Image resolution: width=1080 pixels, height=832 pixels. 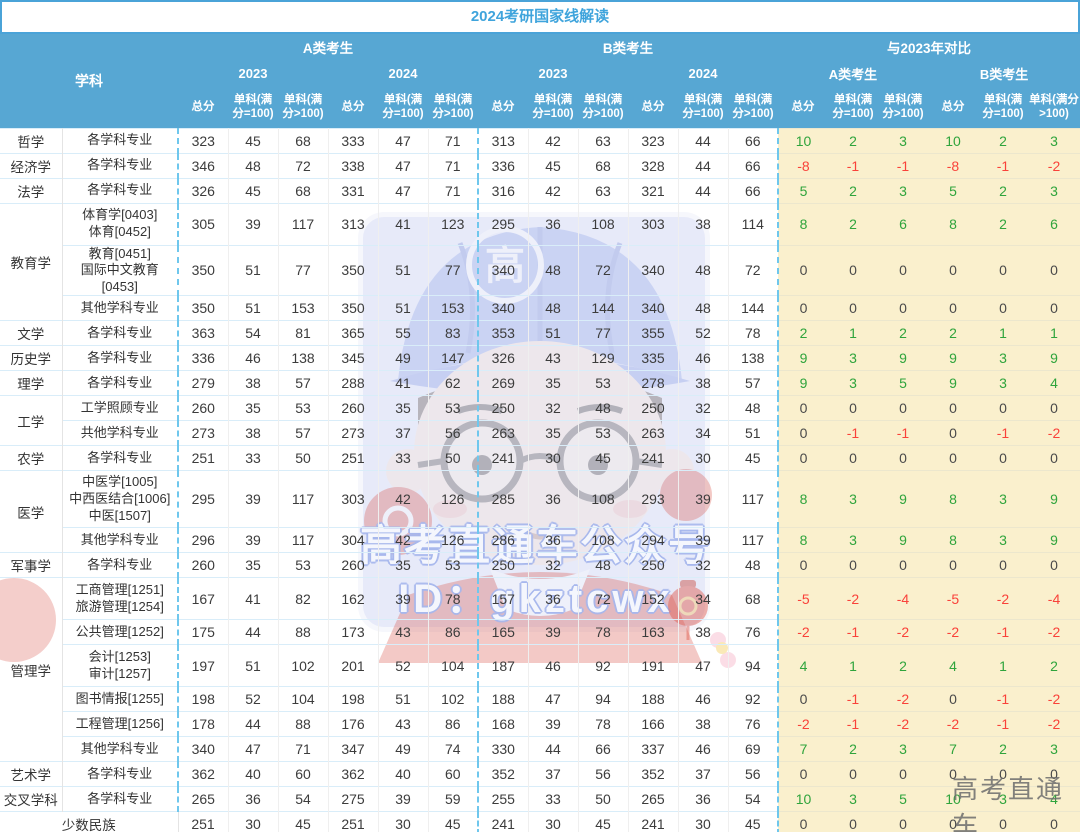 What do you see at coordinates (503, 665) in the screenshot?
I see `score-cell: 187` at bounding box center [503, 665].